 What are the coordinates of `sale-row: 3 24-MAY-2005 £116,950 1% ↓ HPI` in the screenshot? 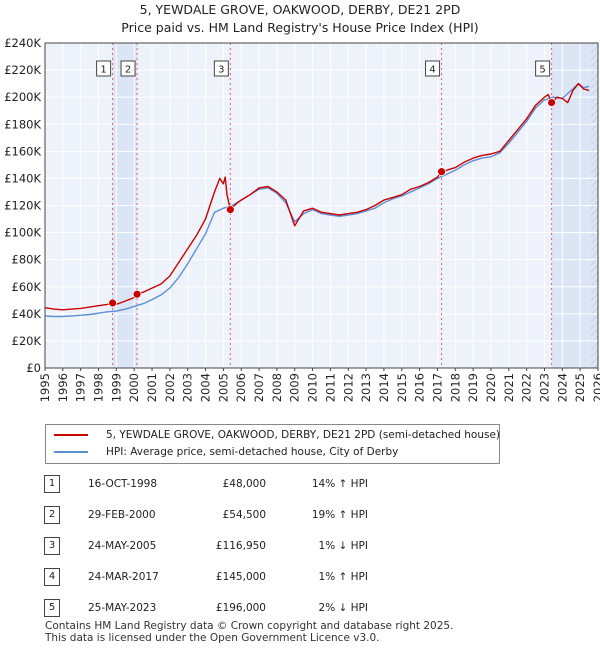 It's located at (300, 546).